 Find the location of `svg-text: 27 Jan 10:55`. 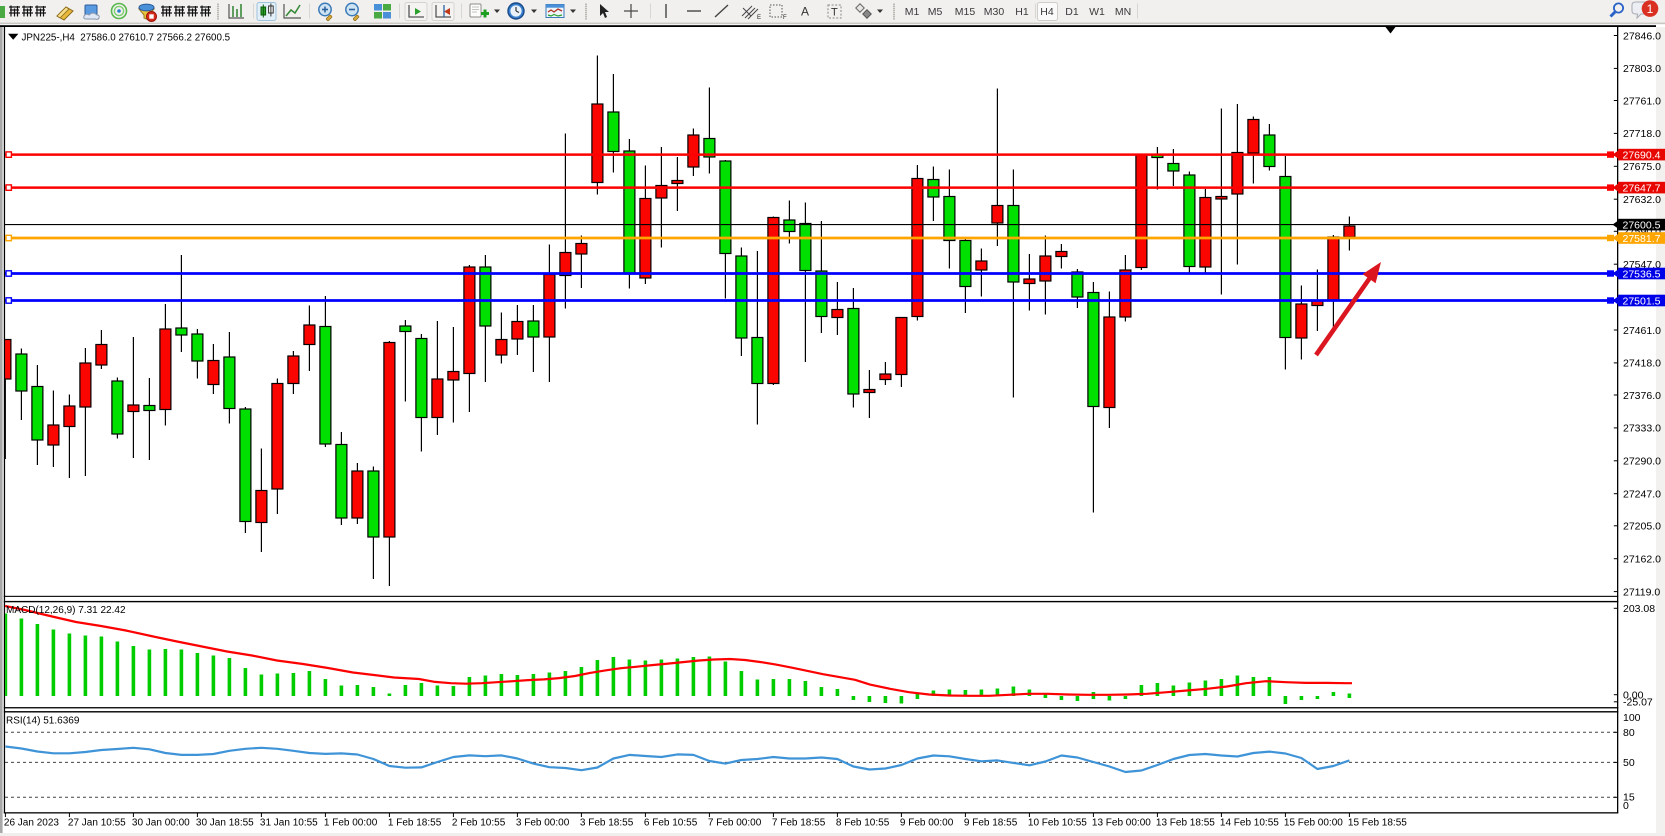

svg-text: 27 Jan 10:55 is located at coordinates (97, 823).